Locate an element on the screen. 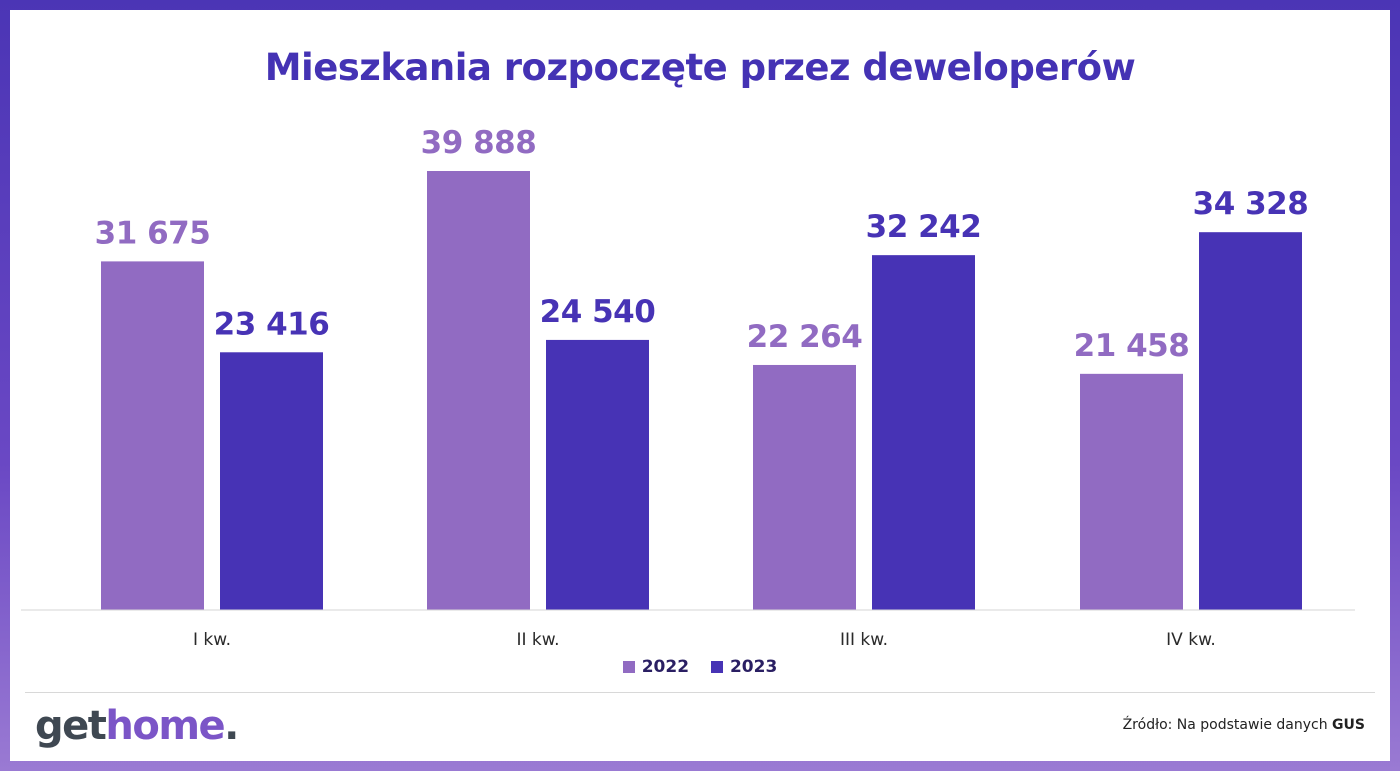  bar-value-label-2022-2: 39 888 is located at coordinates (479, 143).